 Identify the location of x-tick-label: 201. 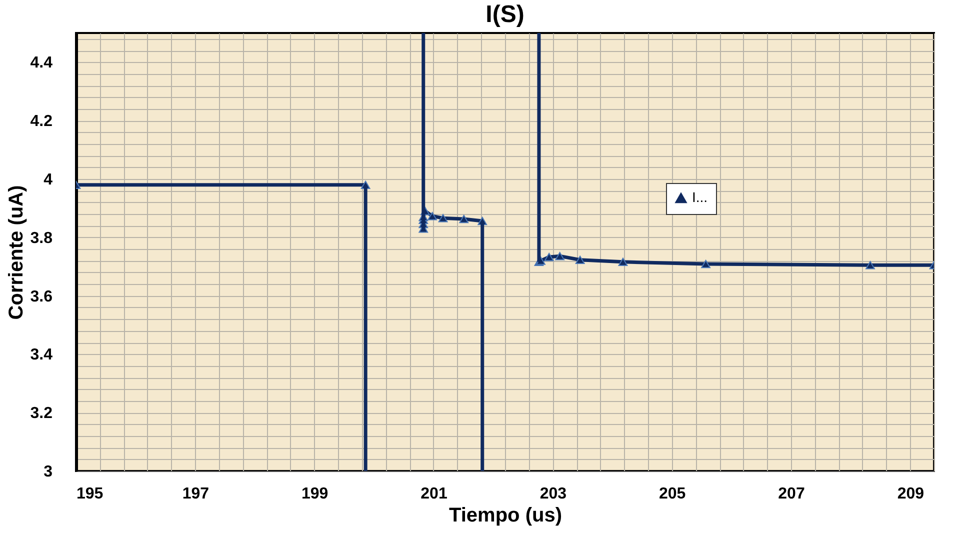
(434, 494).